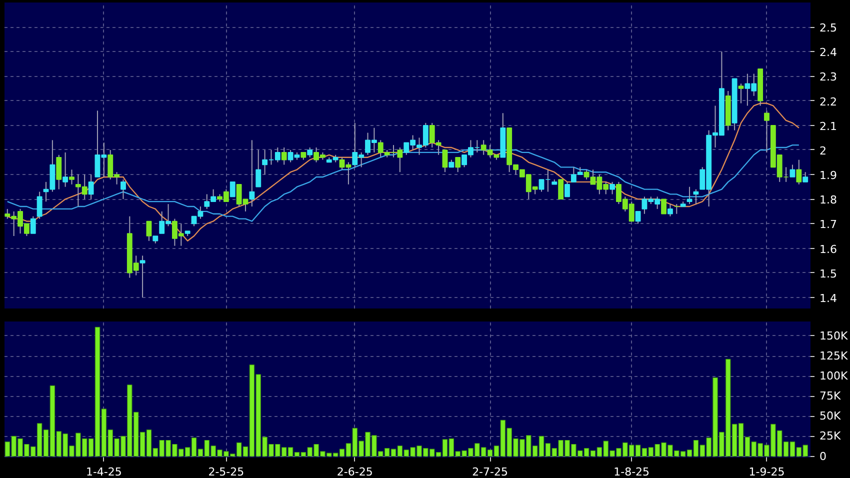 Image resolution: width=850 pixels, height=478 pixels. Describe the element at coordinates (828, 298) in the screenshot. I see `y-tick-label: 1.4` at that location.